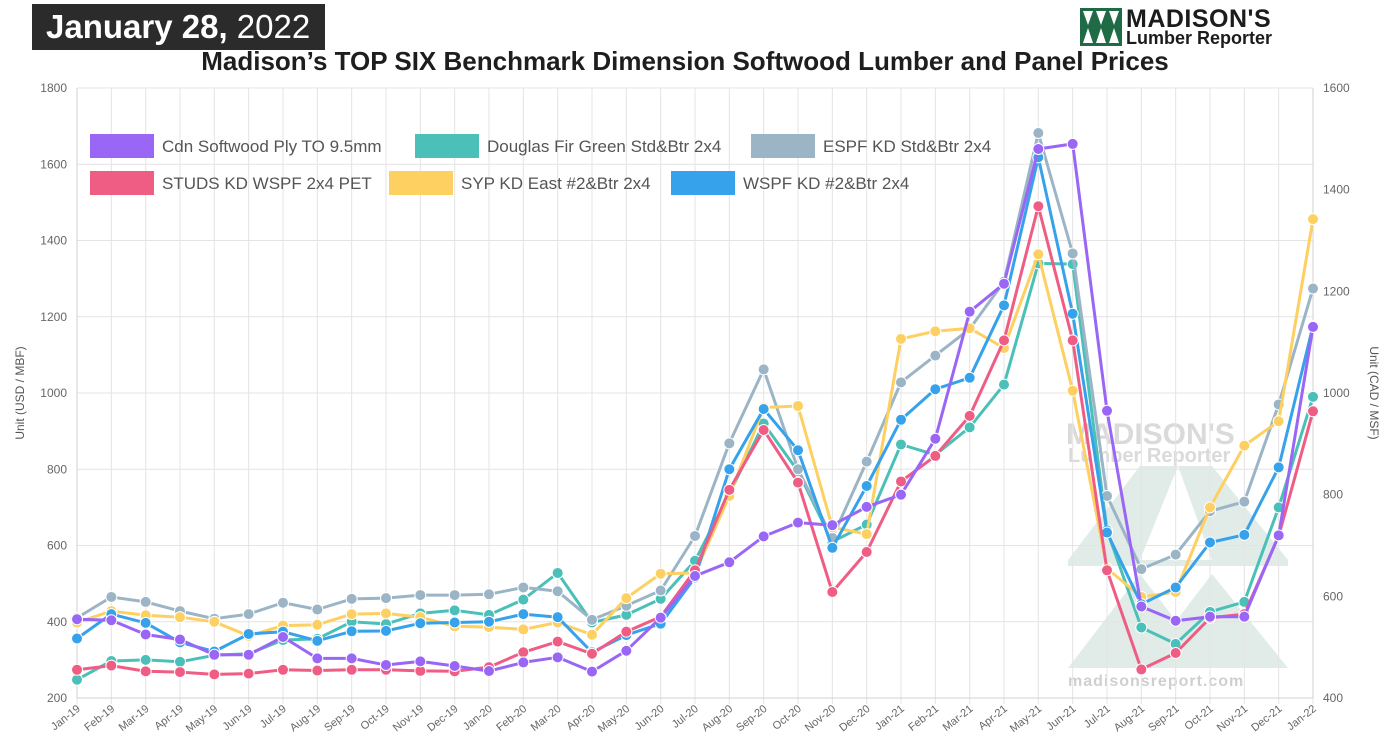 The height and width of the screenshot is (744, 1390). What do you see at coordinates (273, 26) in the screenshot?
I see `date-year: 2022` at bounding box center [273, 26].